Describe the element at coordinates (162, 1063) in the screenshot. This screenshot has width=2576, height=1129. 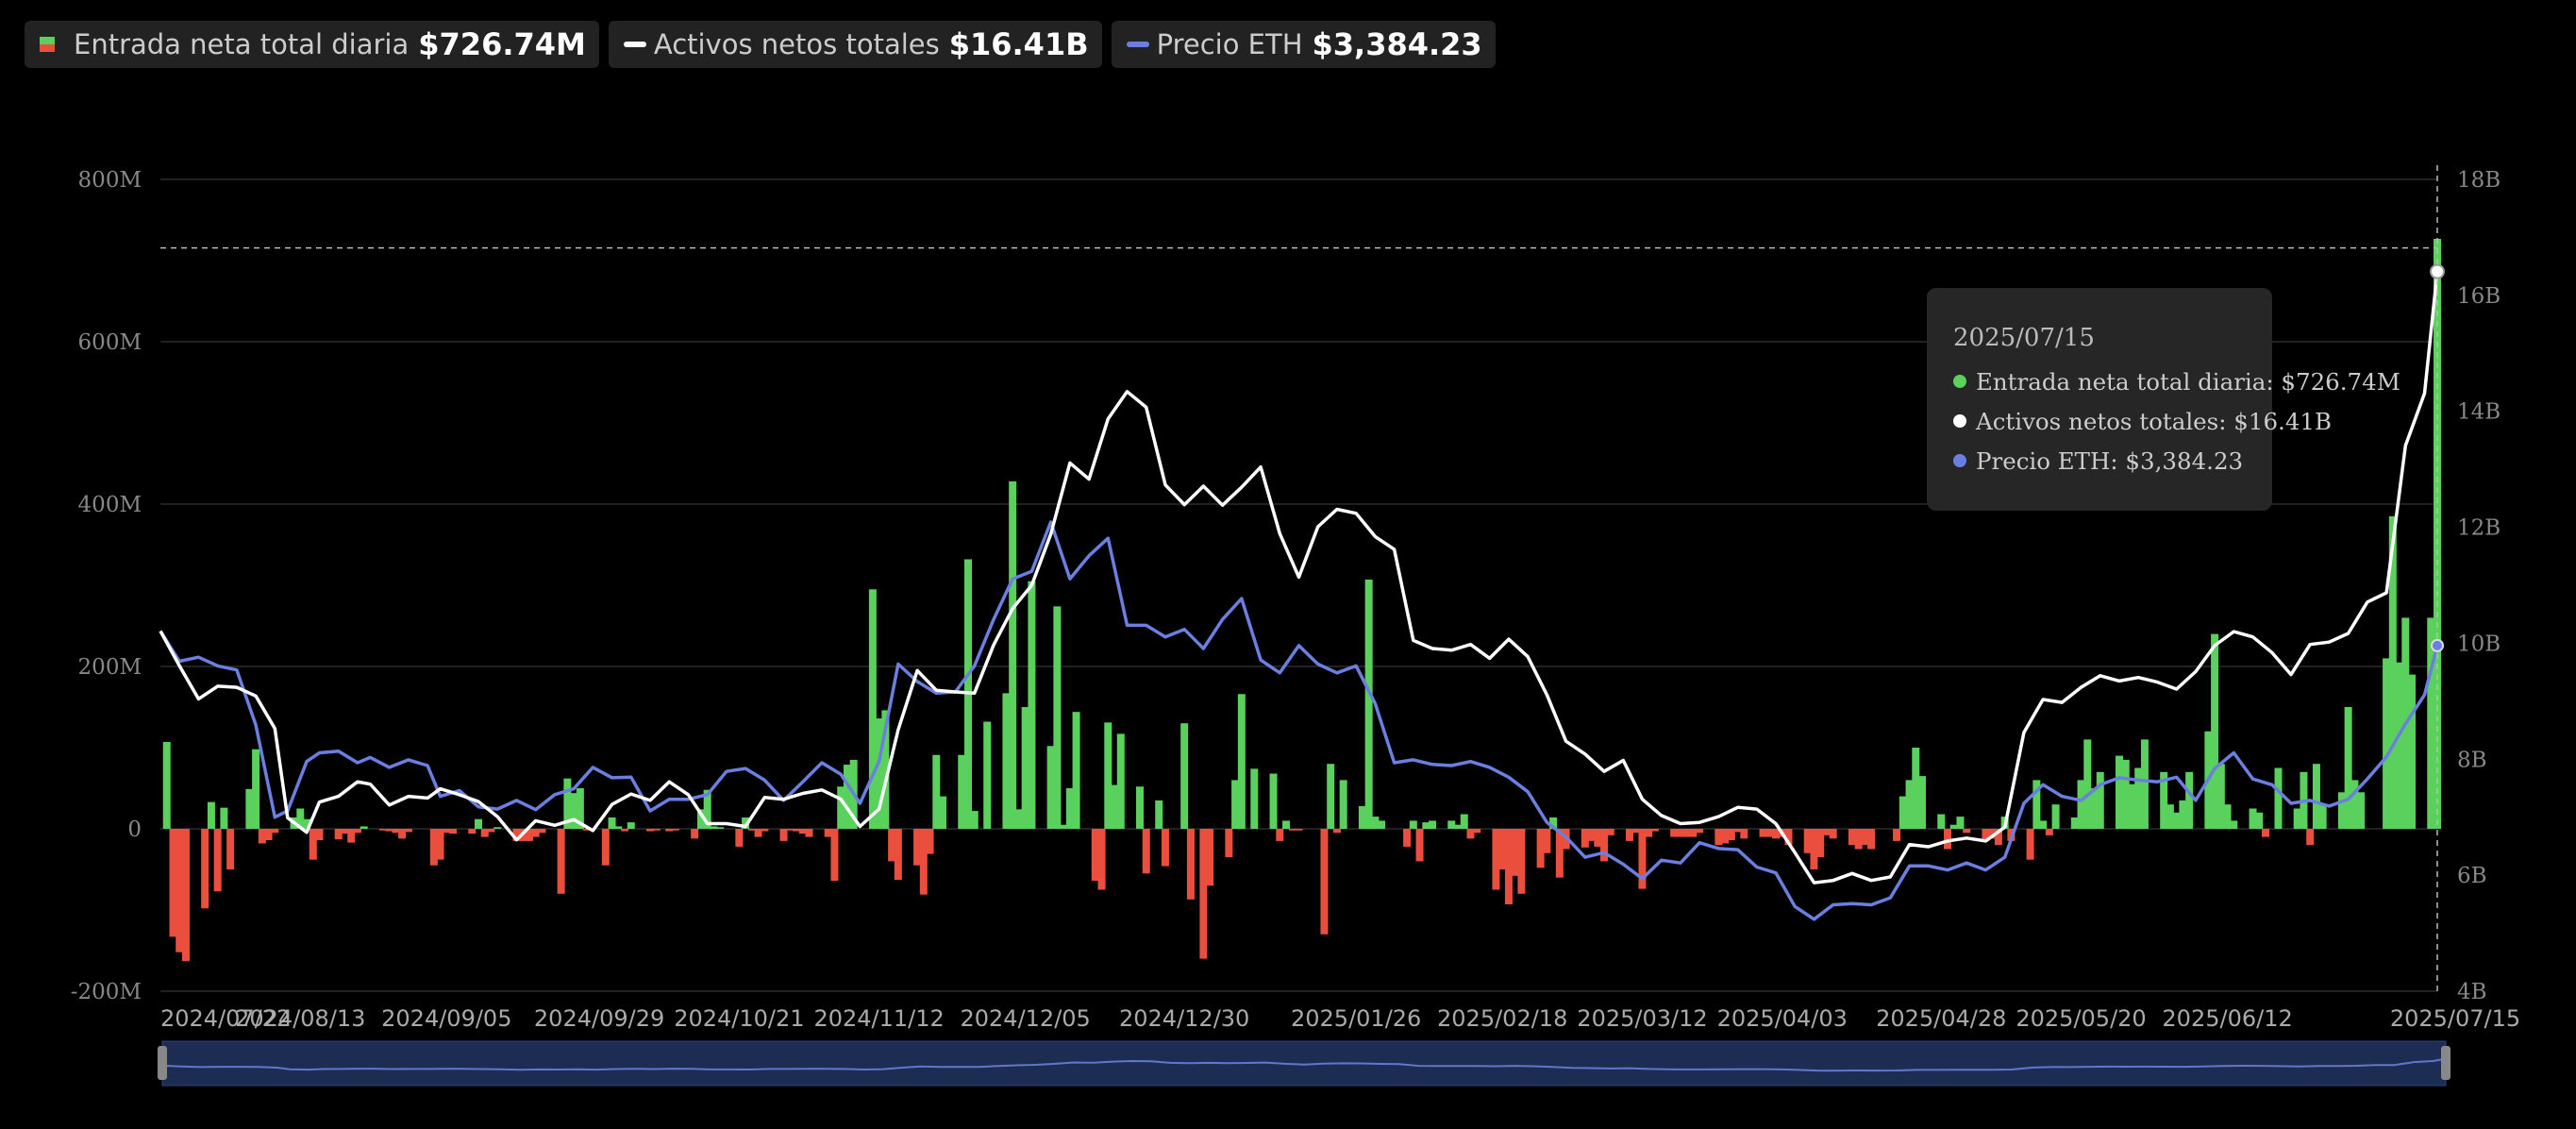
I see `zoom-handle-left` at that location.